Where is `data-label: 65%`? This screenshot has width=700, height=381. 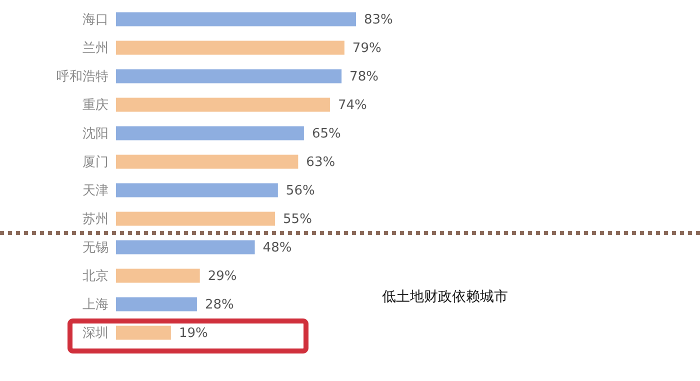 data-label: 65% is located at coordinates (326, 134).